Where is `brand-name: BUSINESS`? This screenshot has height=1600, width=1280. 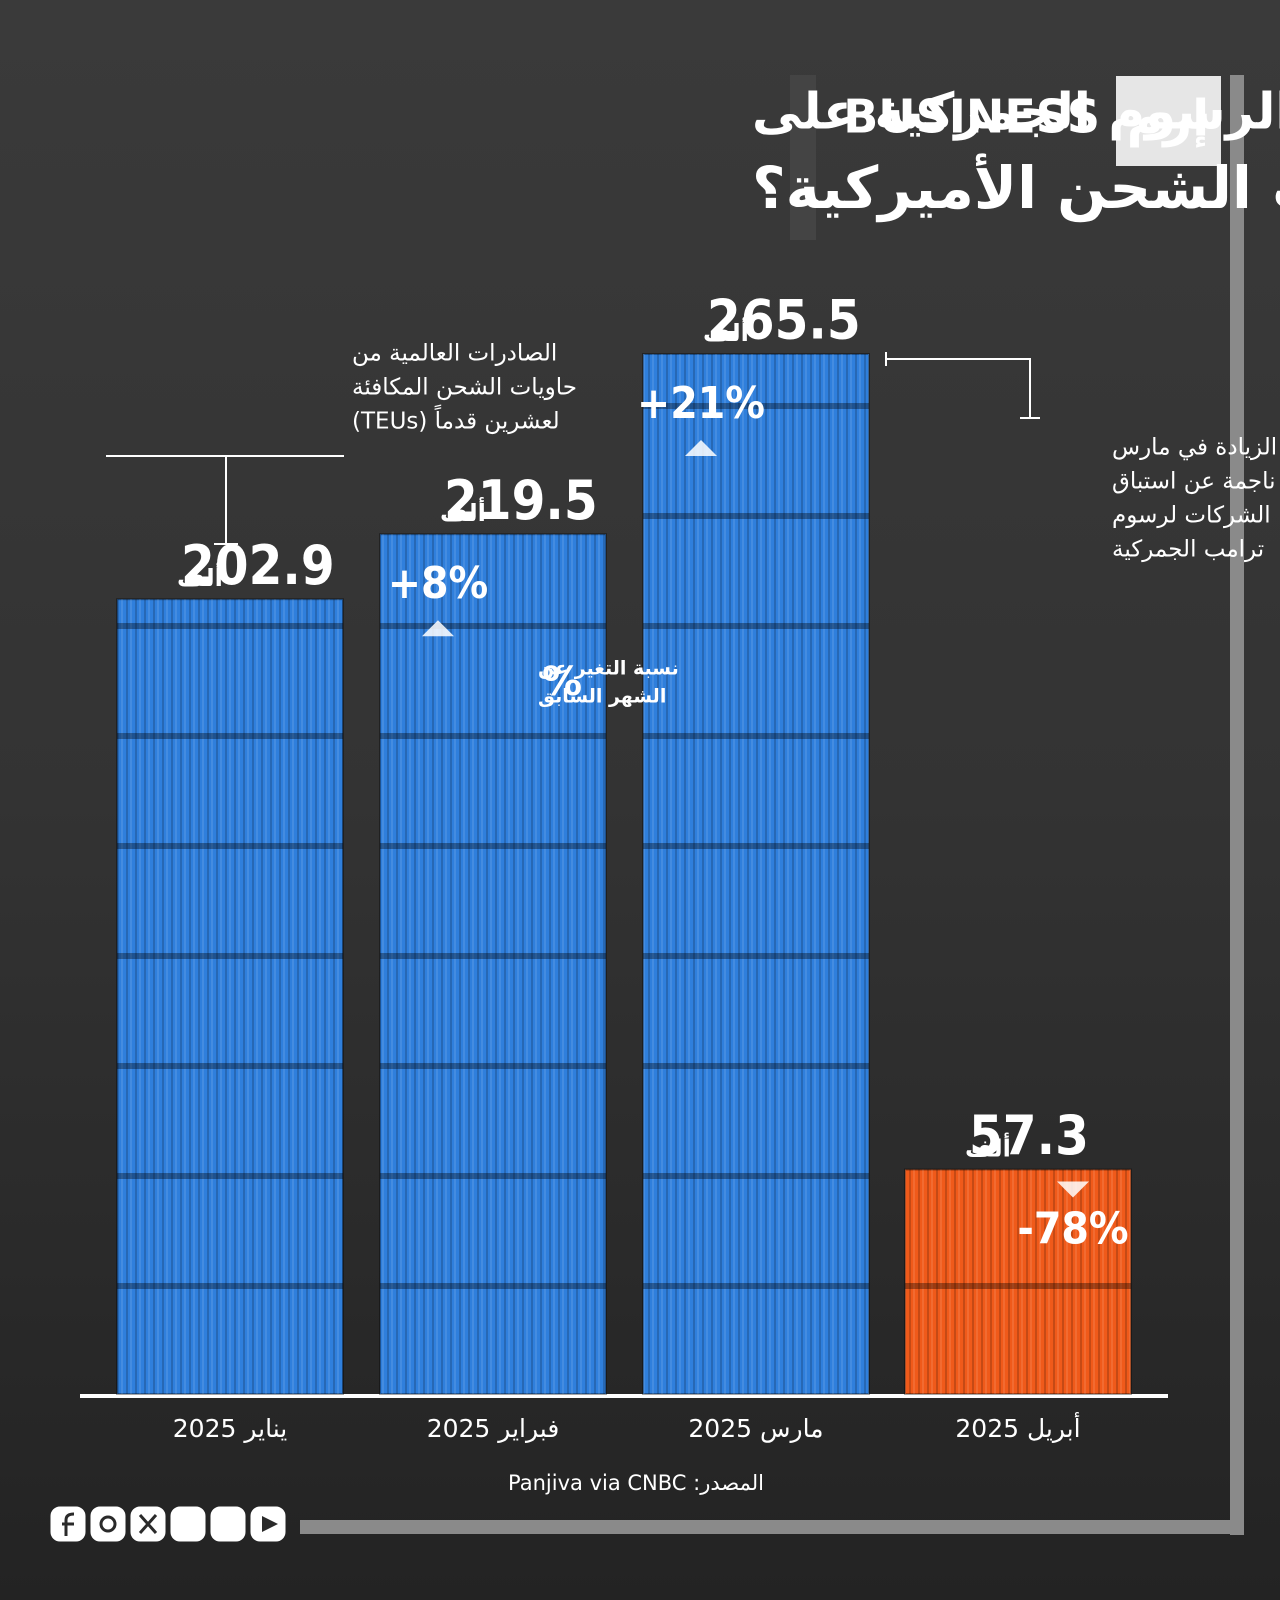 brand-name: BUSINESS is located at coordinates (971, 117).